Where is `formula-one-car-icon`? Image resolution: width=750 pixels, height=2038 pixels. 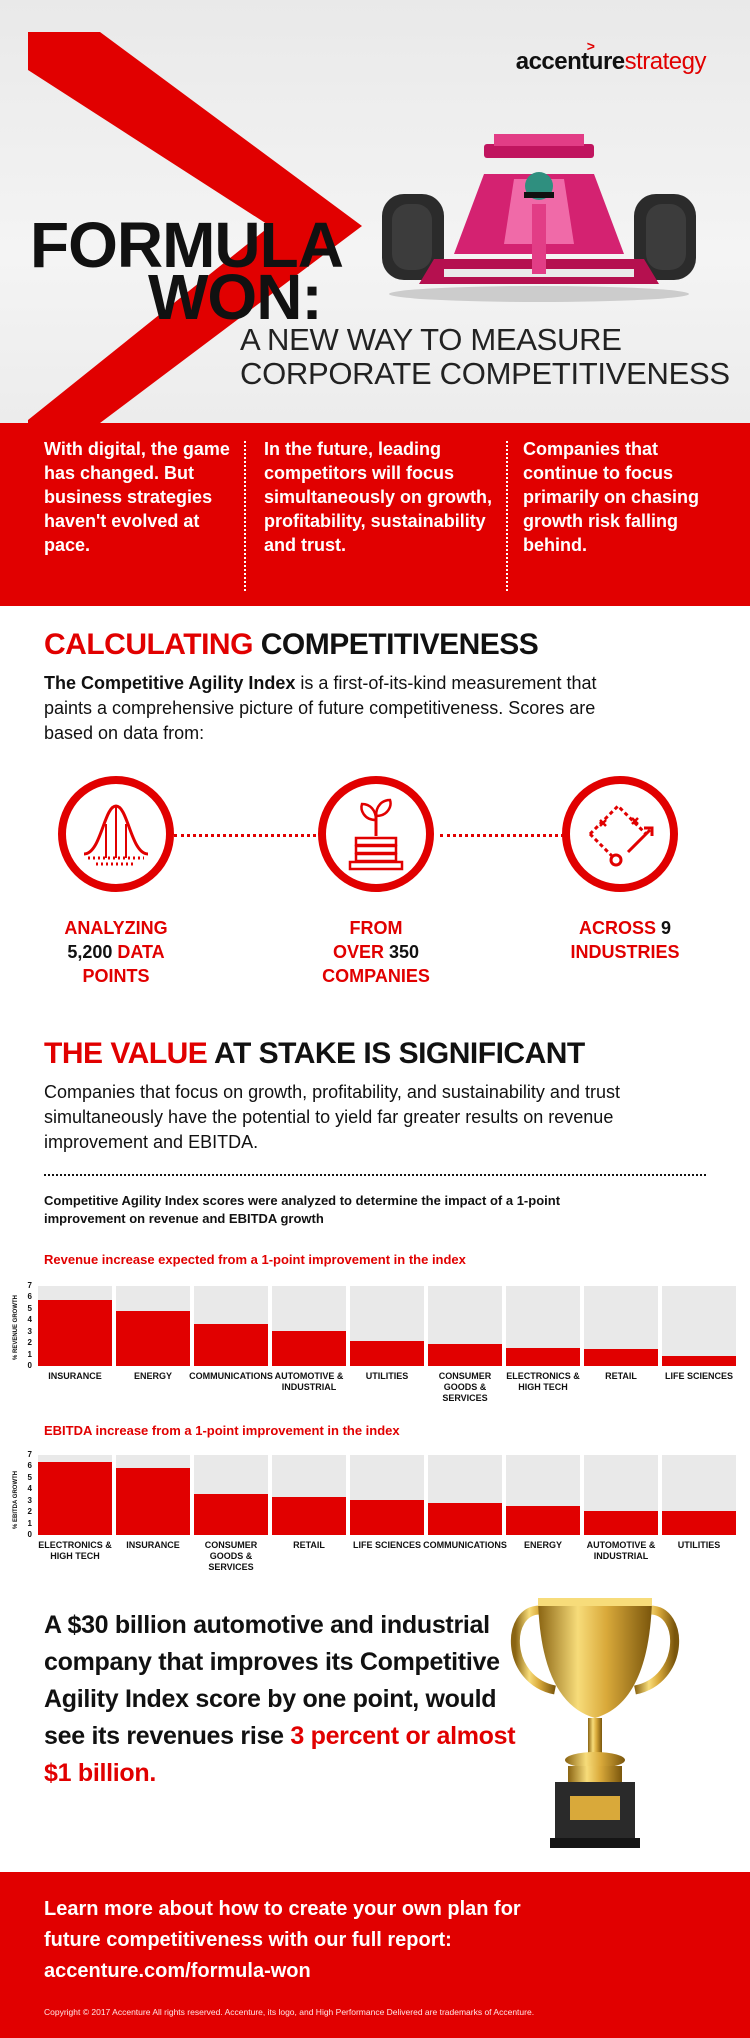
formula-one-car-icon is located at coordinates (539, 218).